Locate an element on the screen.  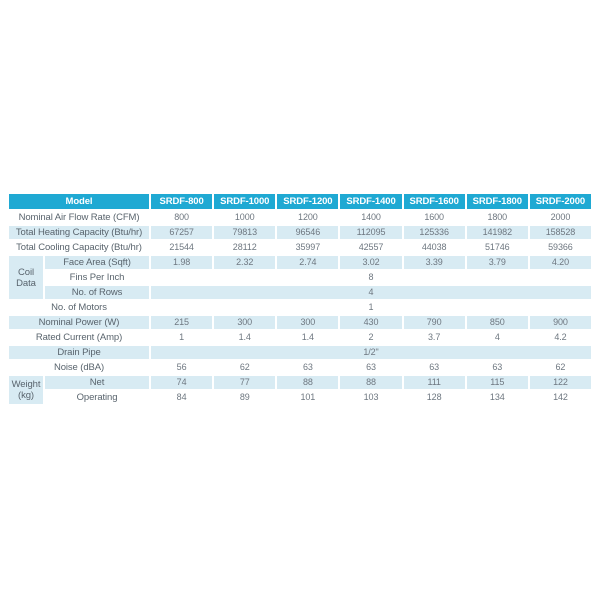
spec-value: 103 is located at coordinates (371, 397).